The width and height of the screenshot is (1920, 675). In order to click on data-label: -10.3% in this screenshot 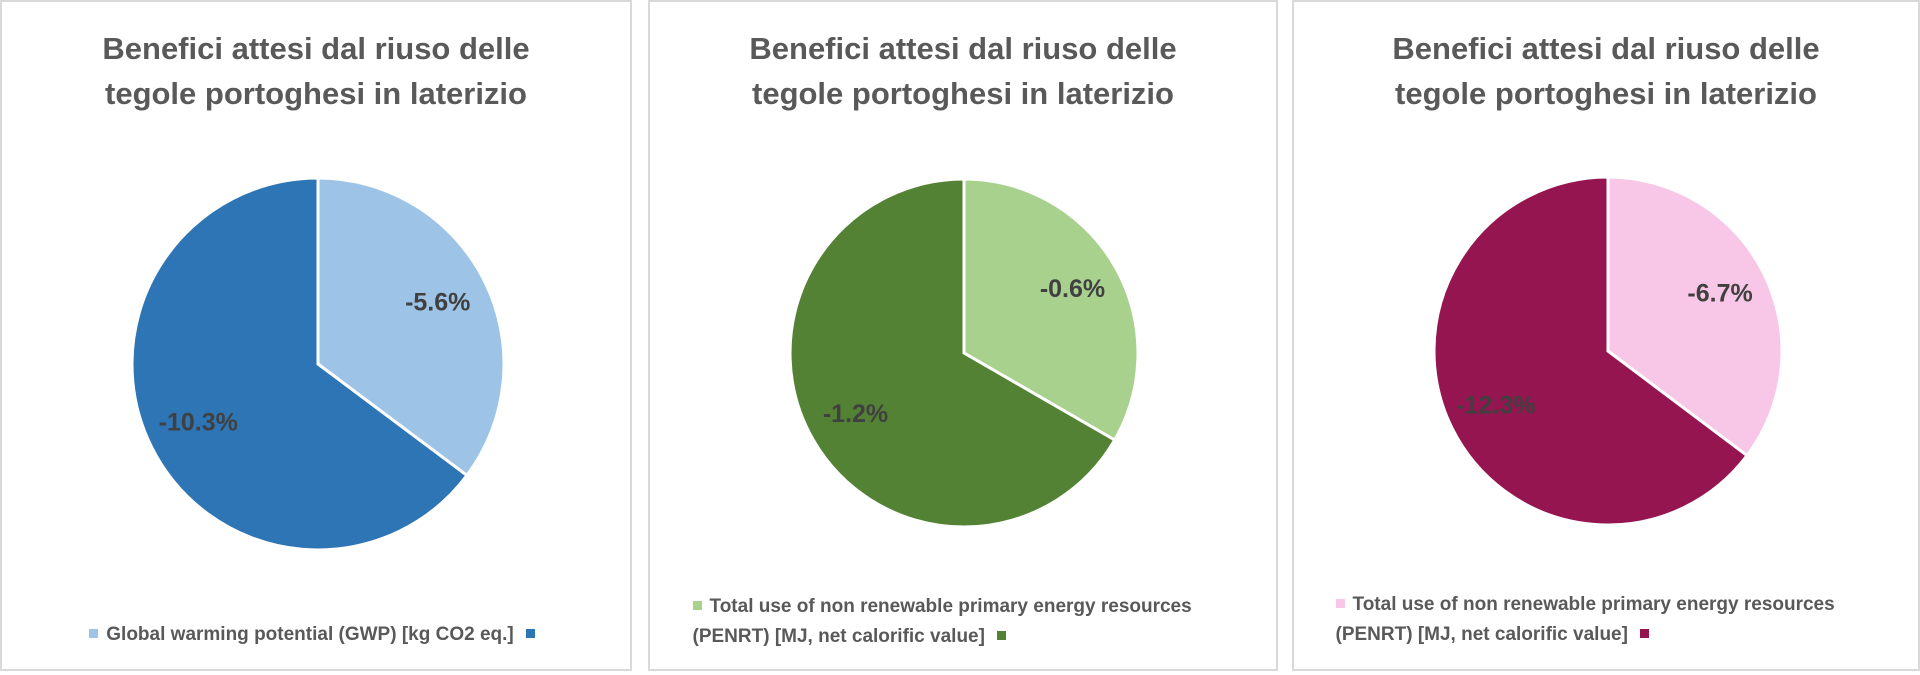, I will do `click(198, 423)`.